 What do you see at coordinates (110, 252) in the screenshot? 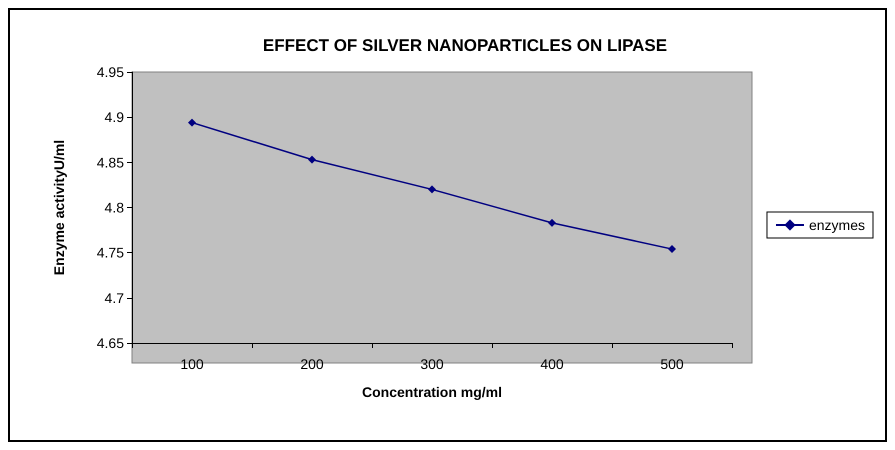
I see `y-tick-label: 4.75` at bounding box center [110, 252].